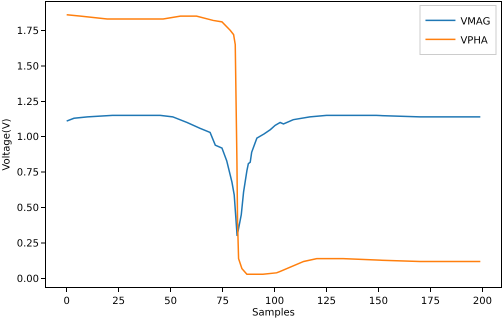 The width and height of the screenshot is (503, 325). I want to click on x-tick-label: 150, so click(378, 301).